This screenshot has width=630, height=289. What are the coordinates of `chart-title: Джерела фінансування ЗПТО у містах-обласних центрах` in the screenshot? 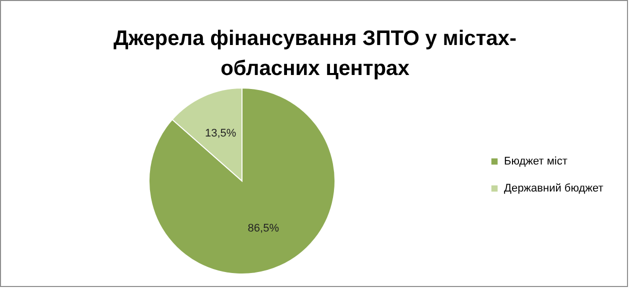 It's located at (315, 53).